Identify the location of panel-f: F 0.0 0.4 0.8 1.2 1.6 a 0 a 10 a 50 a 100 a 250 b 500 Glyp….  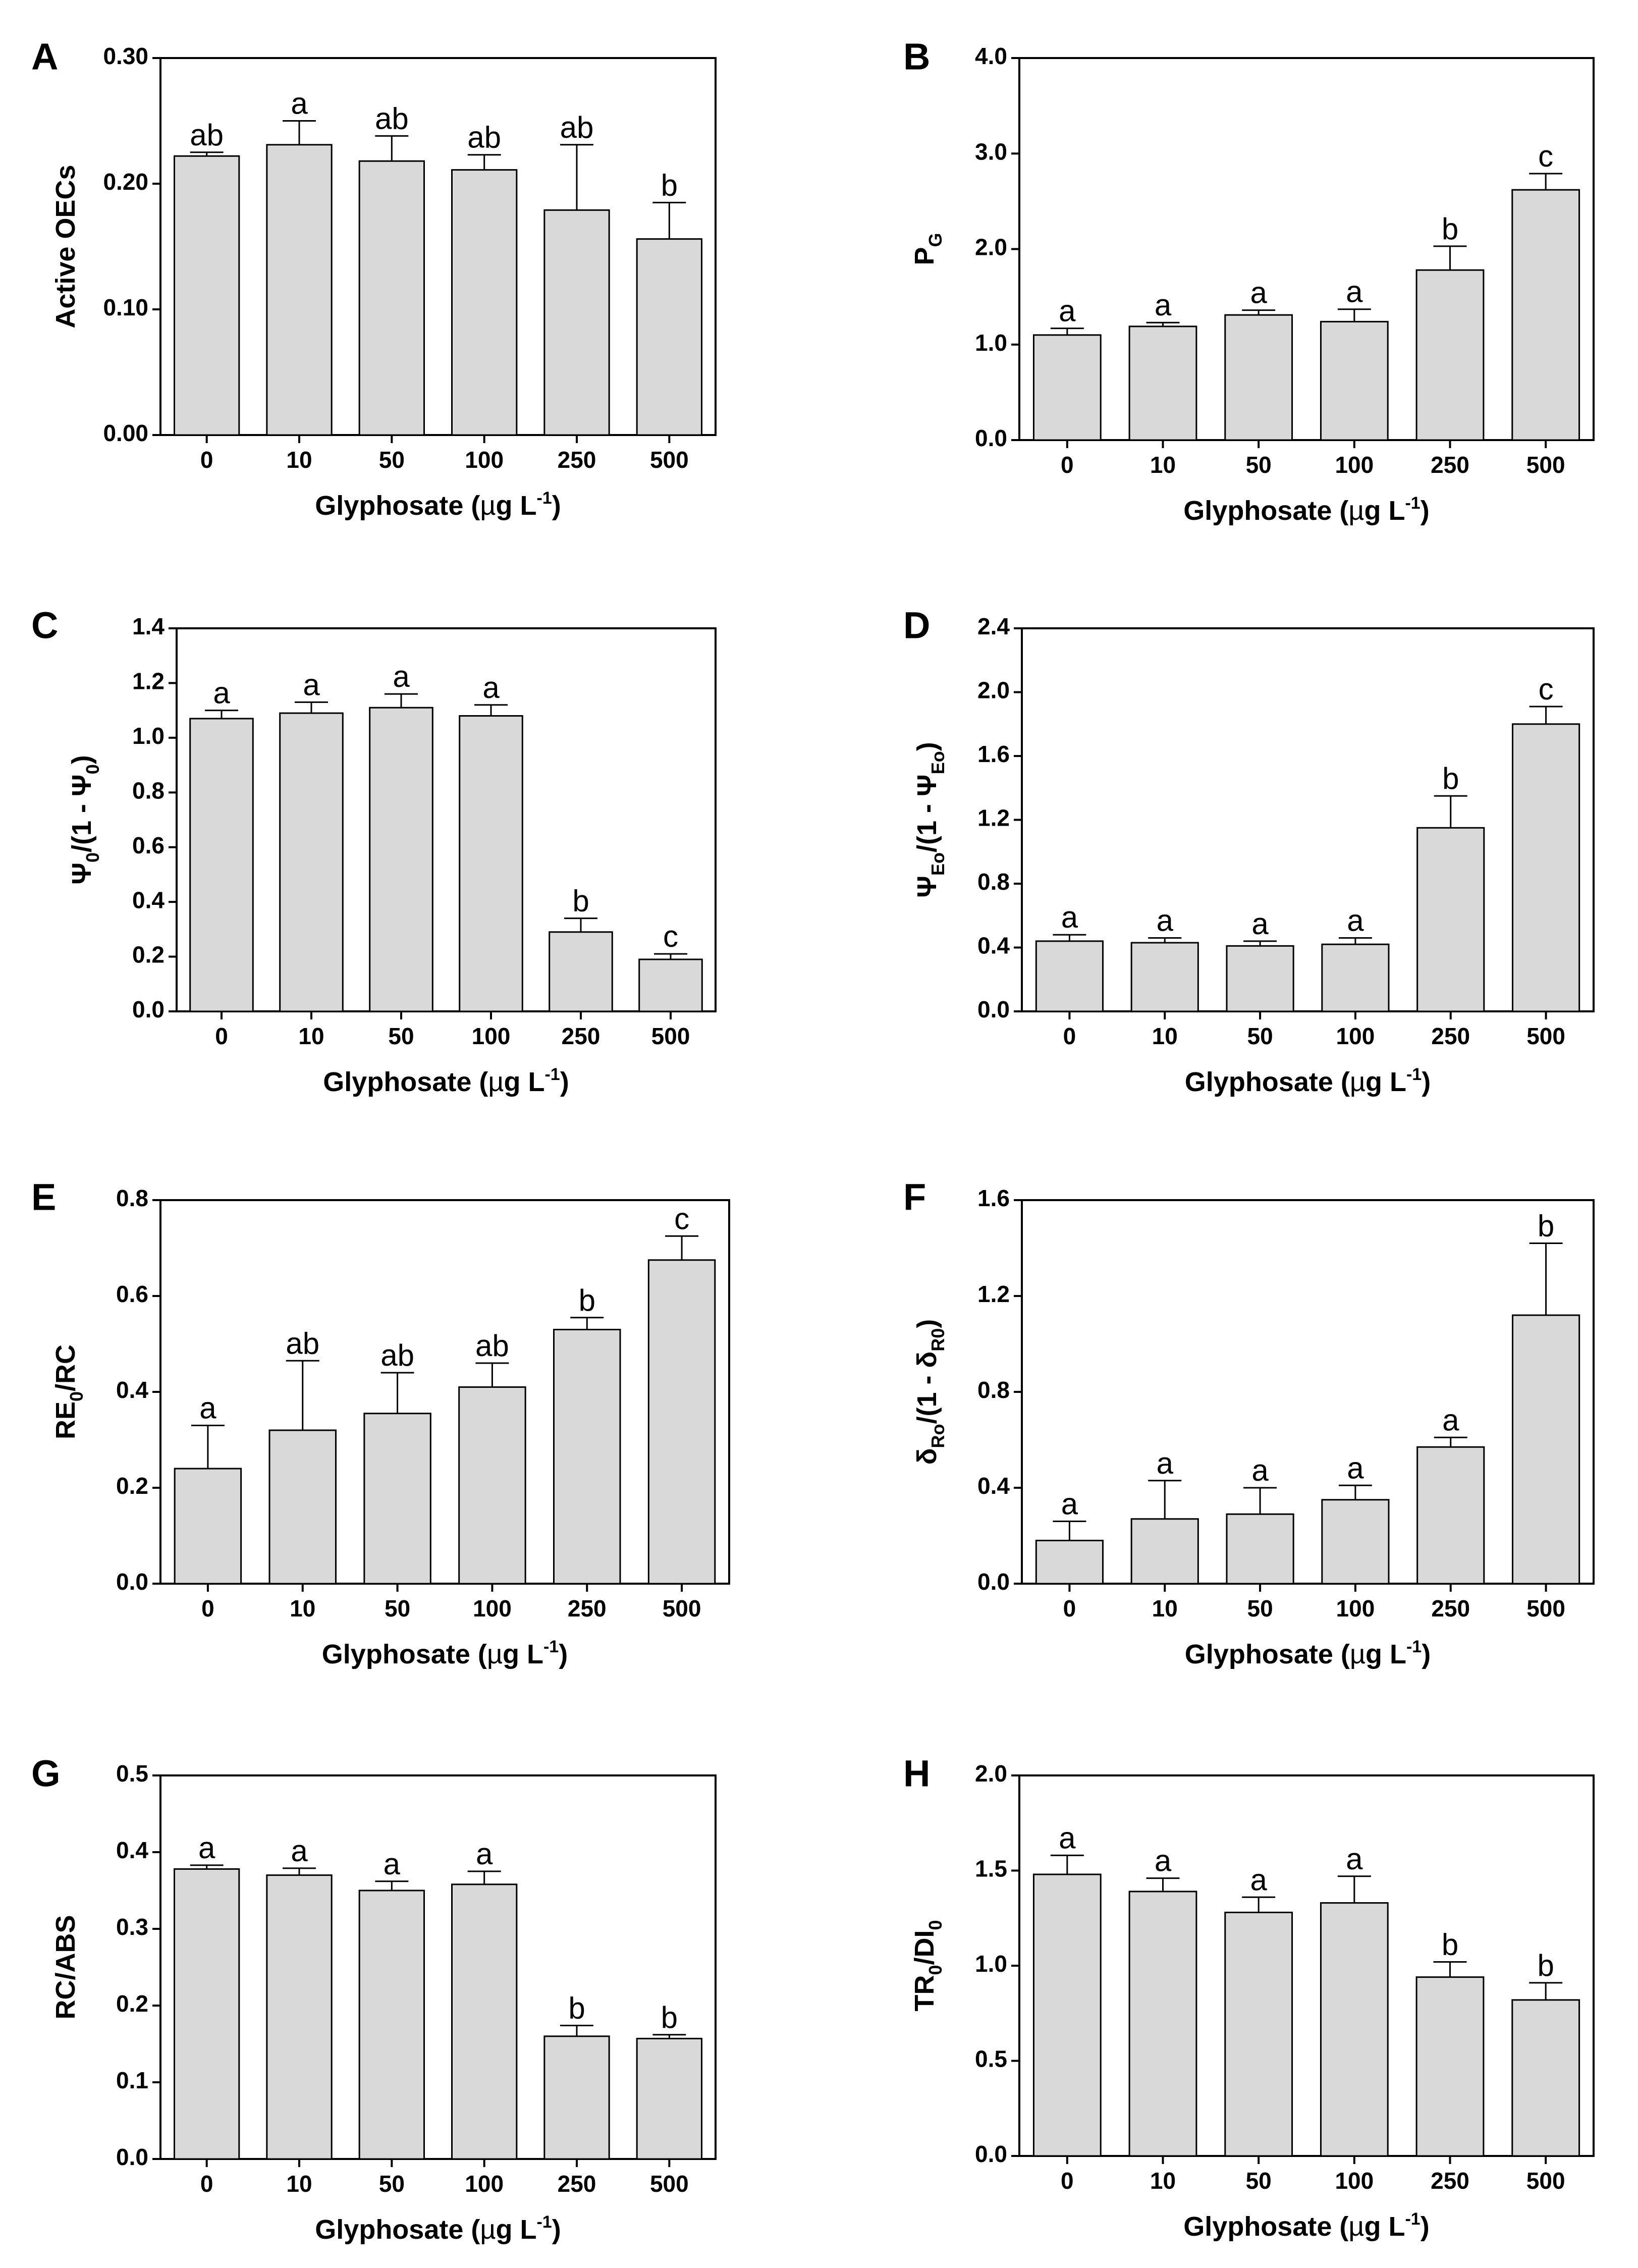
(1249, 1422).